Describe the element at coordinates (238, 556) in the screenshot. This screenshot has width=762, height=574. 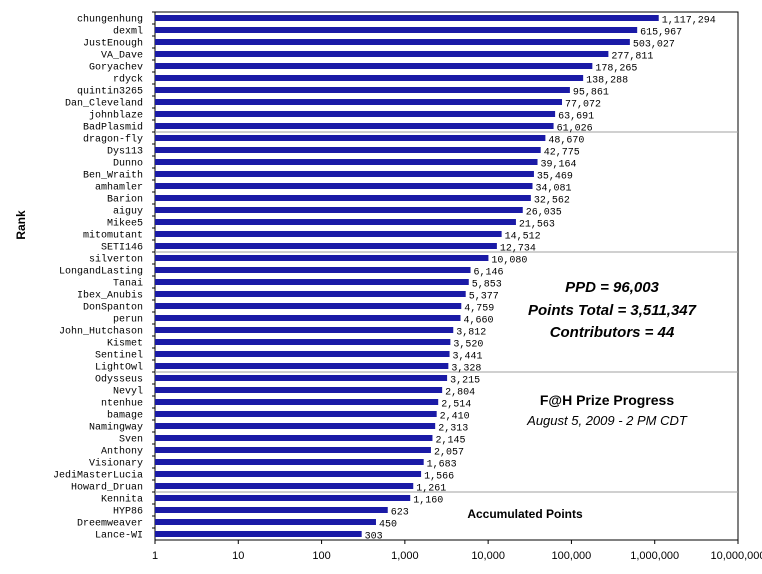
I see `x-tick-label: 10` at that location.